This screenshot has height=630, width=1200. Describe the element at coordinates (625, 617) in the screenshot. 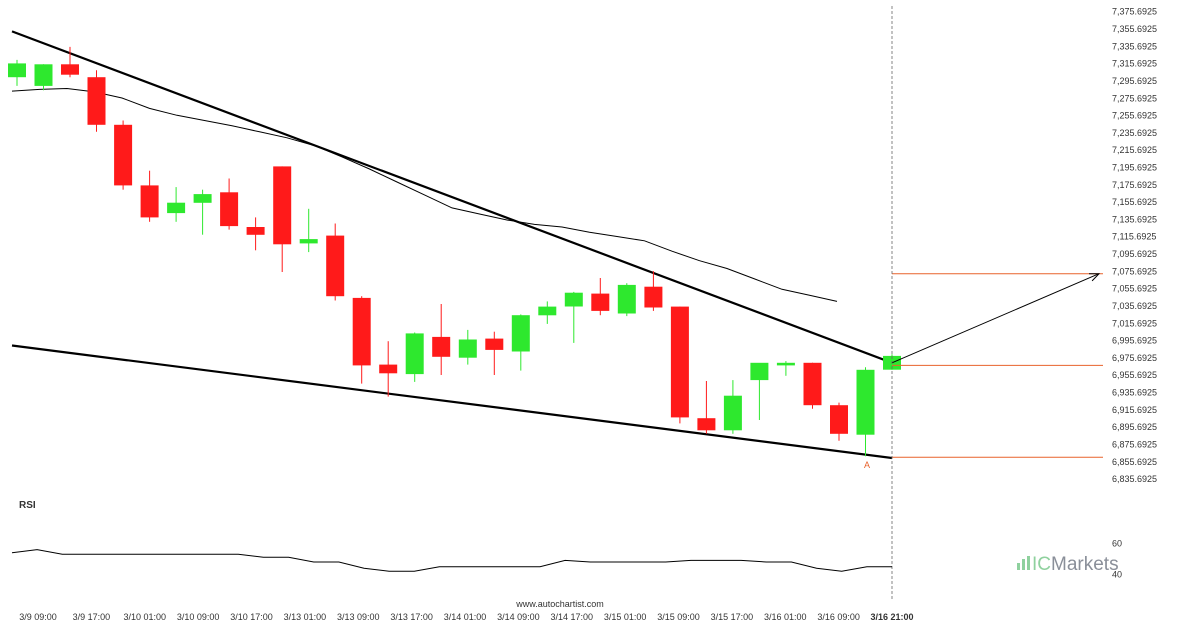

I see `x-axis-label: 3/15 01:00` at that location.